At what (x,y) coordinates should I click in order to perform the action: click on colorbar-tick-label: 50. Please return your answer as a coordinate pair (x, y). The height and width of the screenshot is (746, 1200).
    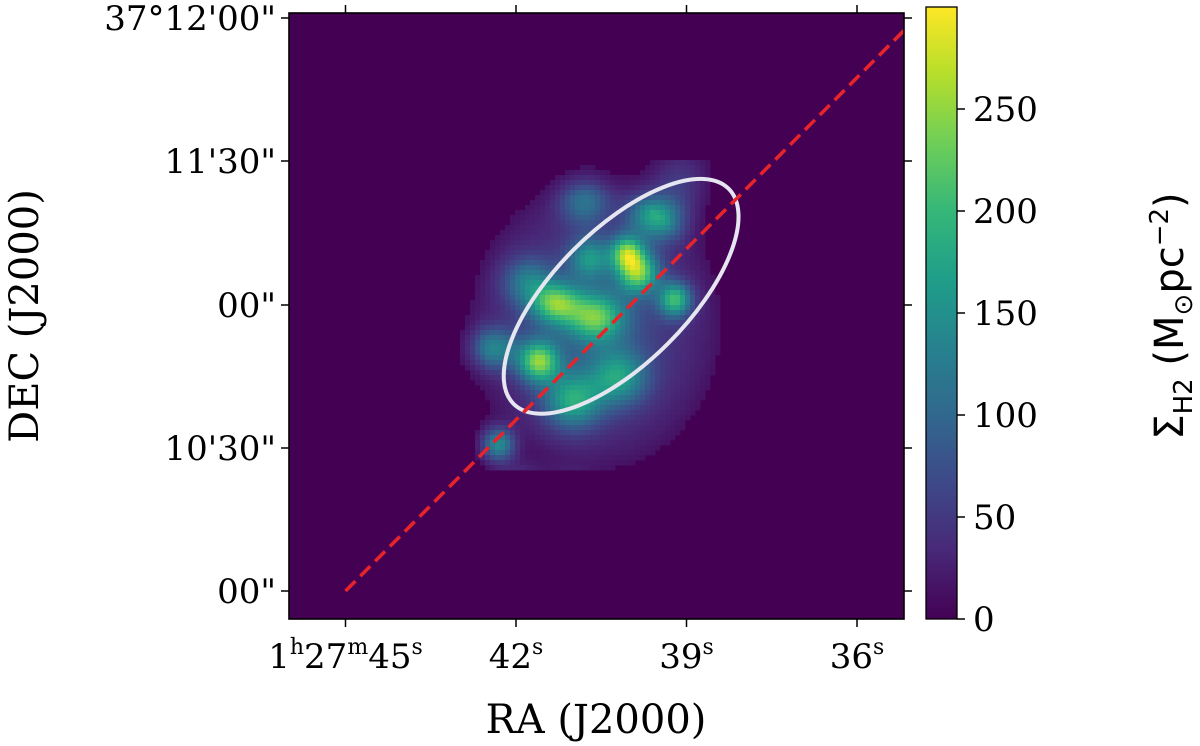
    Looking at the image, I should click on (994, 518).